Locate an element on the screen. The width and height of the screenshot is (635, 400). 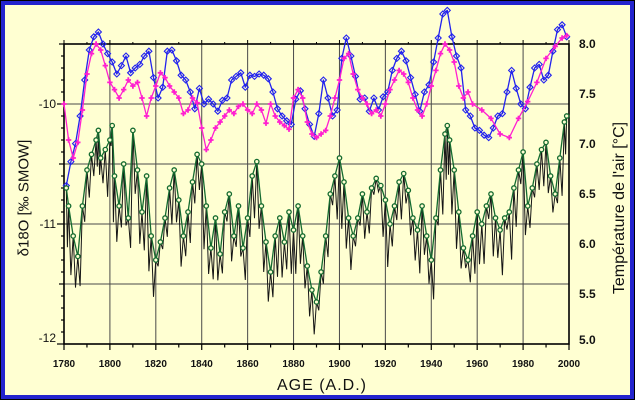
x-tick-label: 1960 is located at coordinates (477, 364).